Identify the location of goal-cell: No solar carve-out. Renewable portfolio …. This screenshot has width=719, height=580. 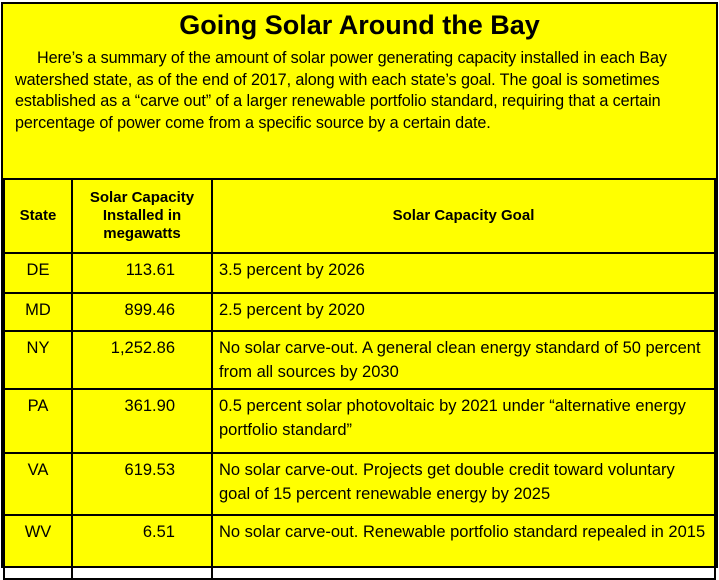
(463, 547).